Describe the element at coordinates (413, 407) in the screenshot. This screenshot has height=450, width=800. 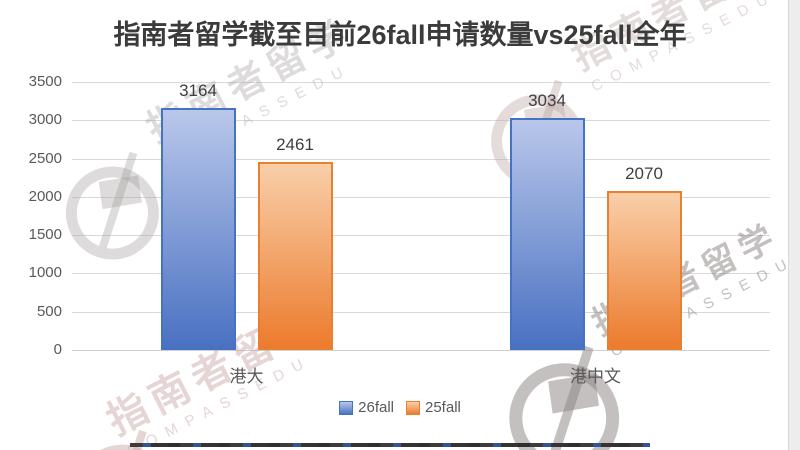
I see `legend-swatch-25fall` at that location.